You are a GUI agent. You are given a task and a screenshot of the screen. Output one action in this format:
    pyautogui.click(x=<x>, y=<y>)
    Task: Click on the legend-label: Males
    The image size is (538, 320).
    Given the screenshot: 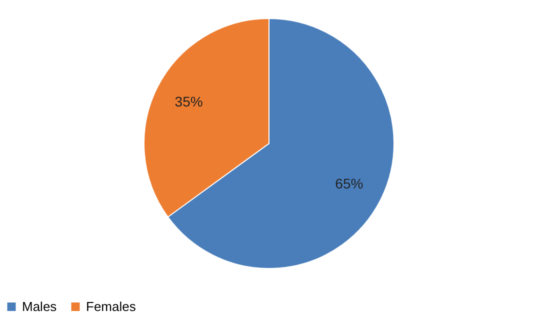 What is the action you would take?
    pyautogui.click(x=40, y=306)
    